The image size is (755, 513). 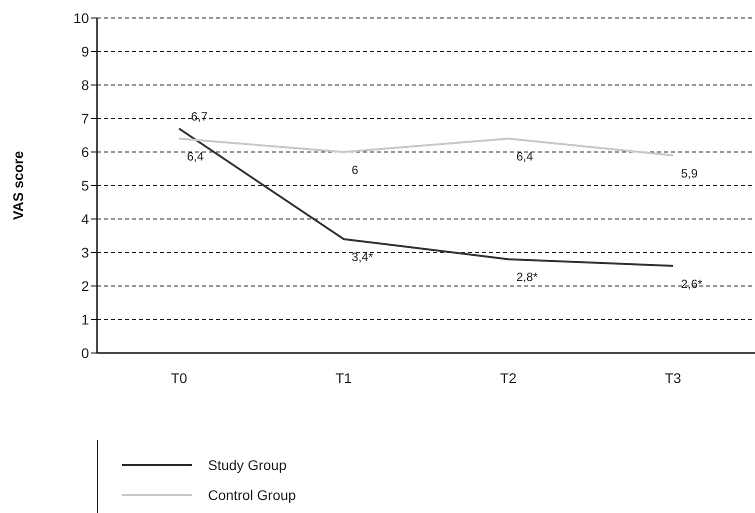 I want to click on data-label: 6,7, so click(x=199, y=117).